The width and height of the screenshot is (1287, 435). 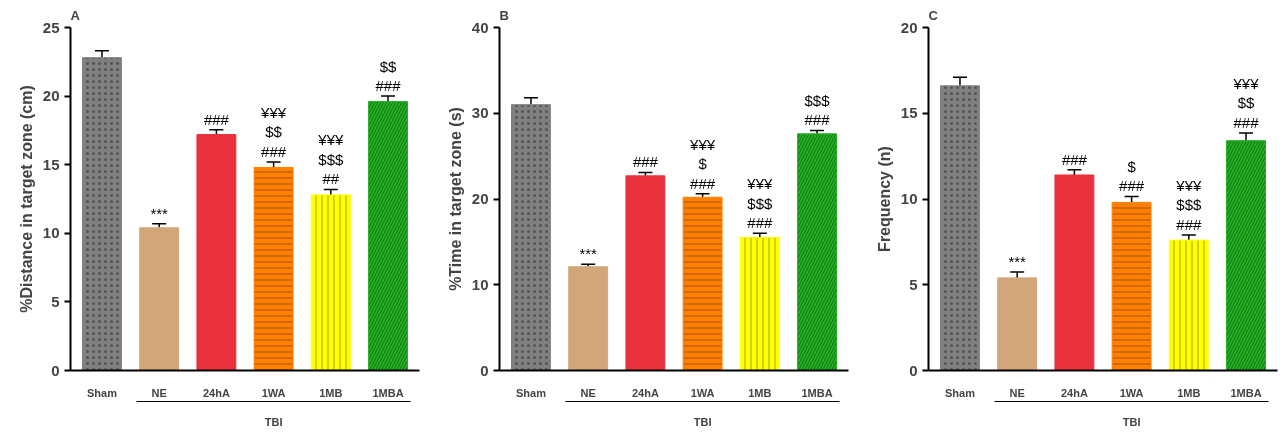 What do you see at coordinates (455, 199) in the screenshot?
I see `y-axis-title: %Time in target zone (s)` at bounding box center [455, 199].